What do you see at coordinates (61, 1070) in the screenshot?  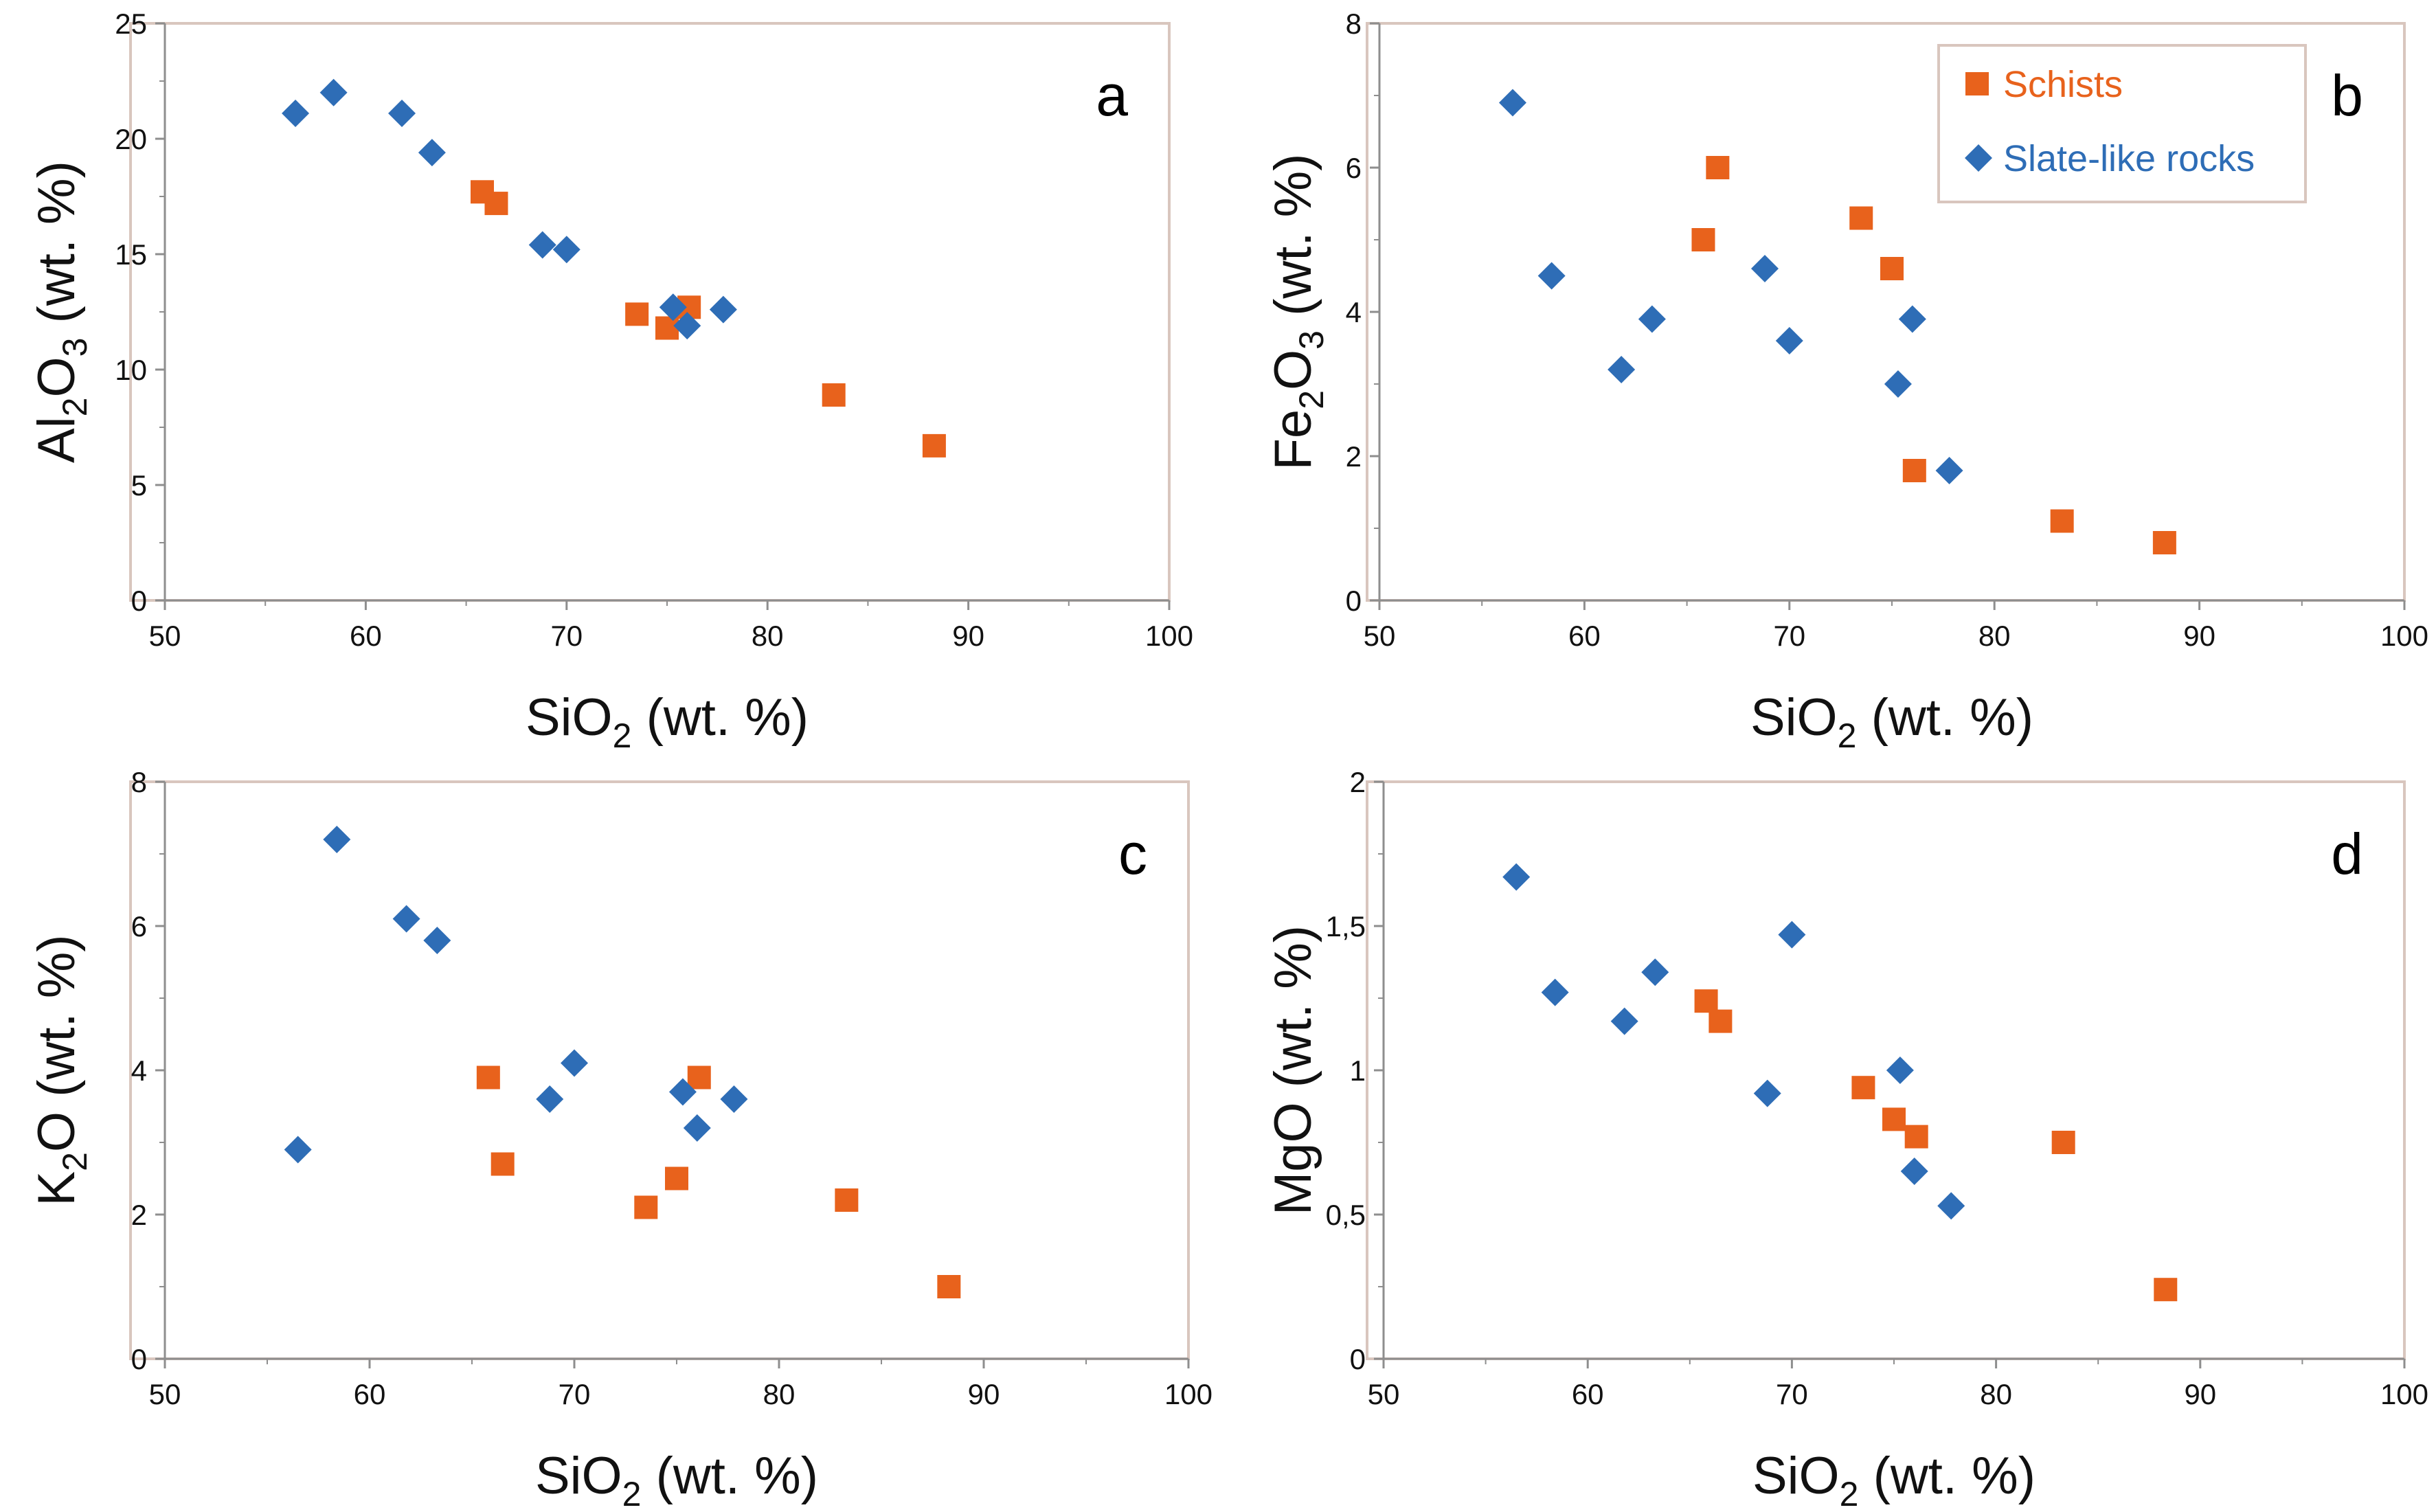 I see `y-axis-label: K2O (wt. %)` at bounding box center [61, 1070].